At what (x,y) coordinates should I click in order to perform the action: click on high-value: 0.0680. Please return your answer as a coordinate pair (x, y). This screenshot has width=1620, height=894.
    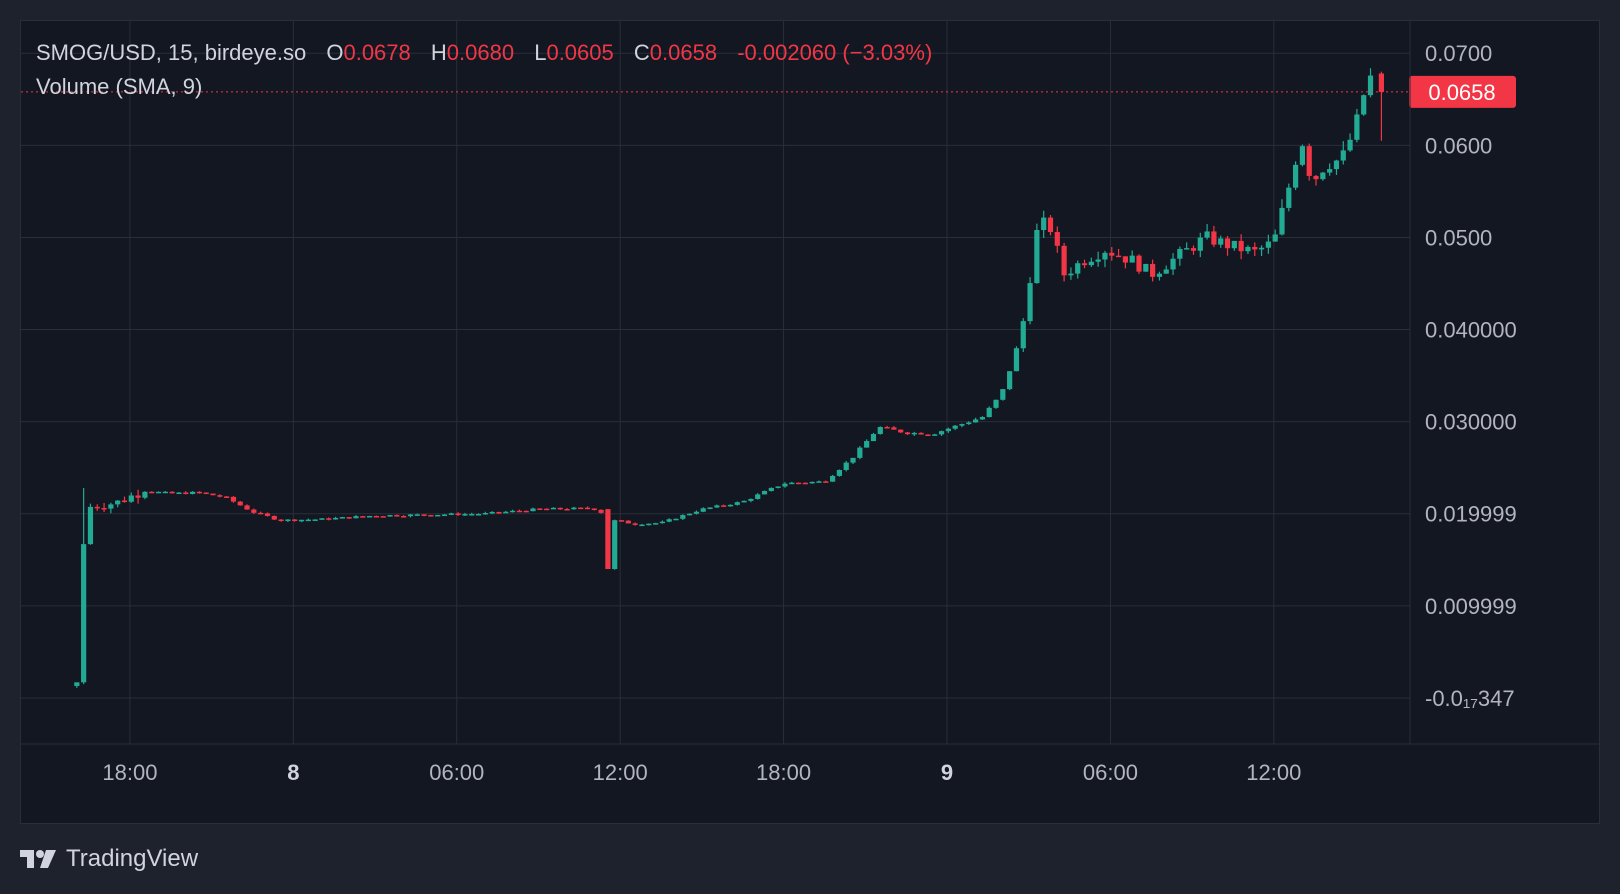
    Looking at the image, I should click on (480, 52).